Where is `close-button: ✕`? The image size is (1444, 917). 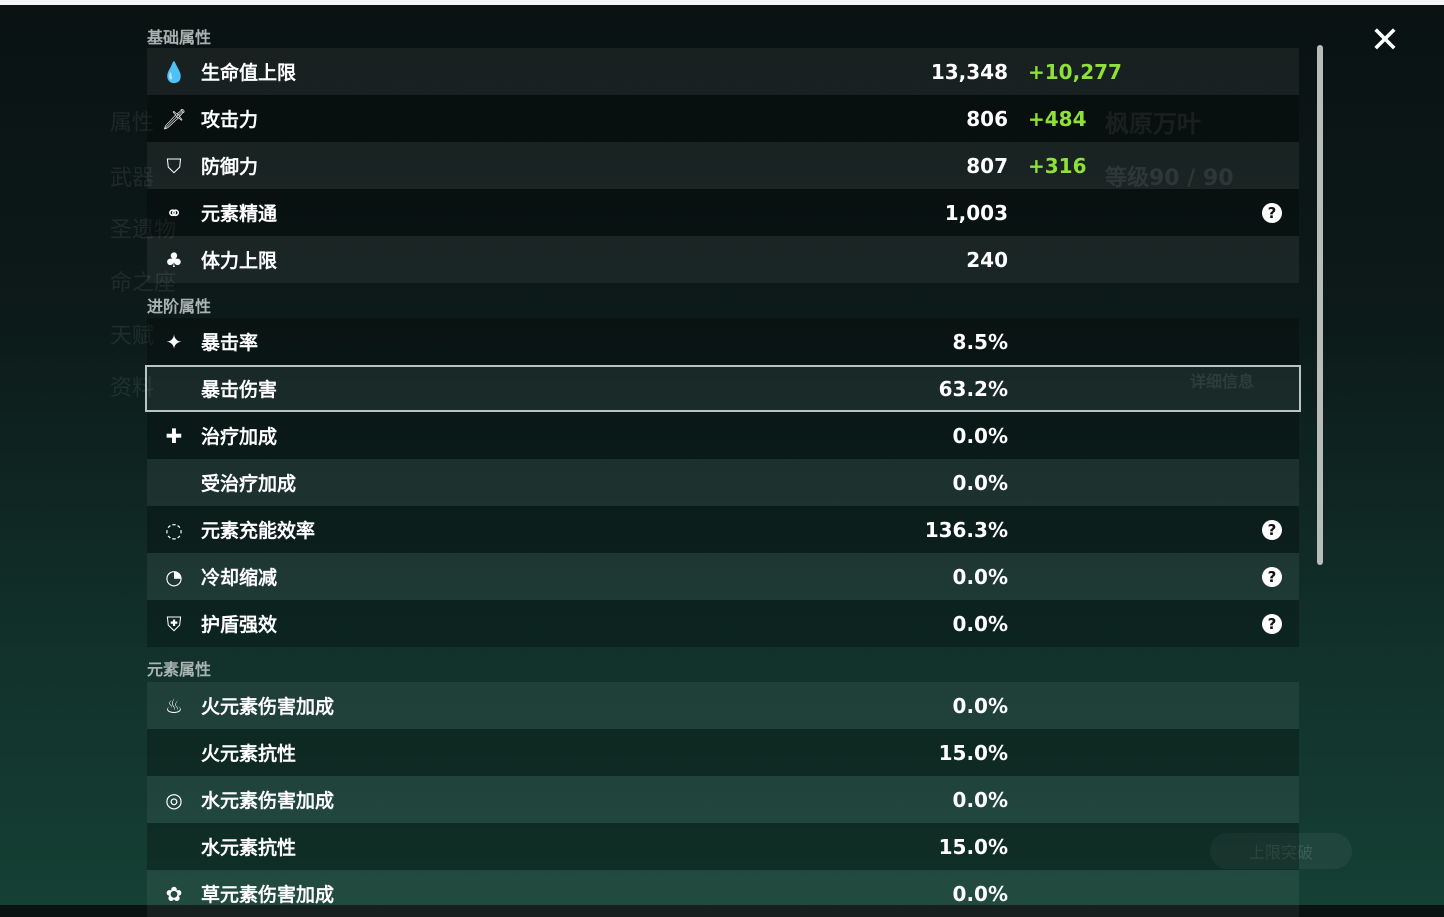 close-button: ✕ is located at coordinates (1385, 41).